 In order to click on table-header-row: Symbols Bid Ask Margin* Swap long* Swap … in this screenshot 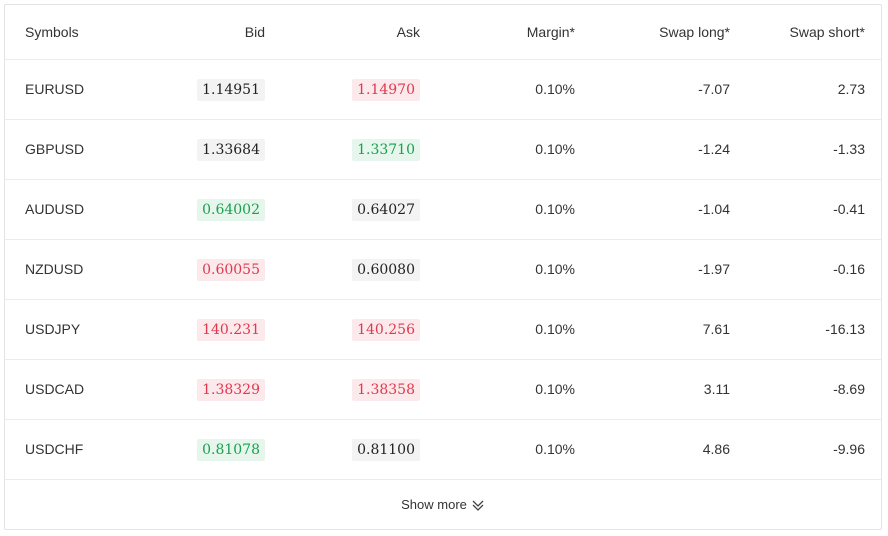, I will do `click(443, 32)`.